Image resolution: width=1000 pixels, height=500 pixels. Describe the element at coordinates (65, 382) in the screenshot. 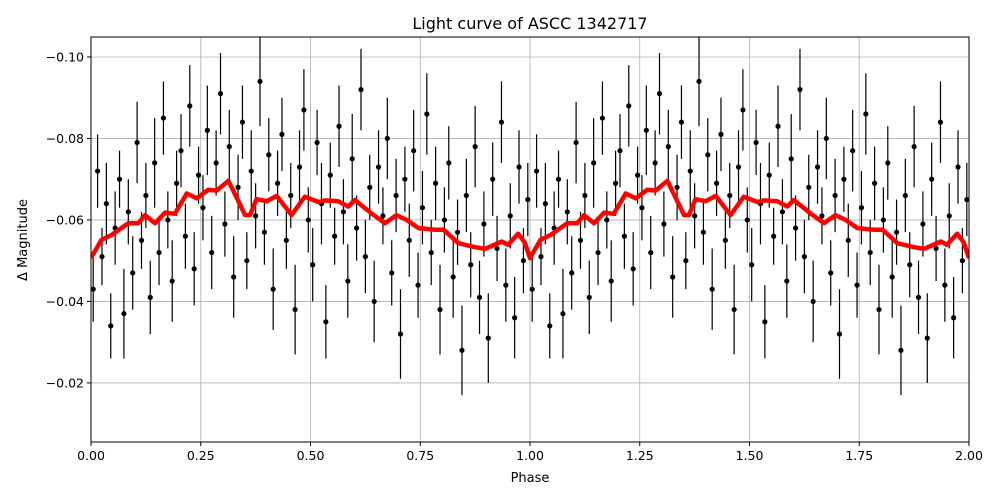

I see `y-tick-label: −0.02` at that location.